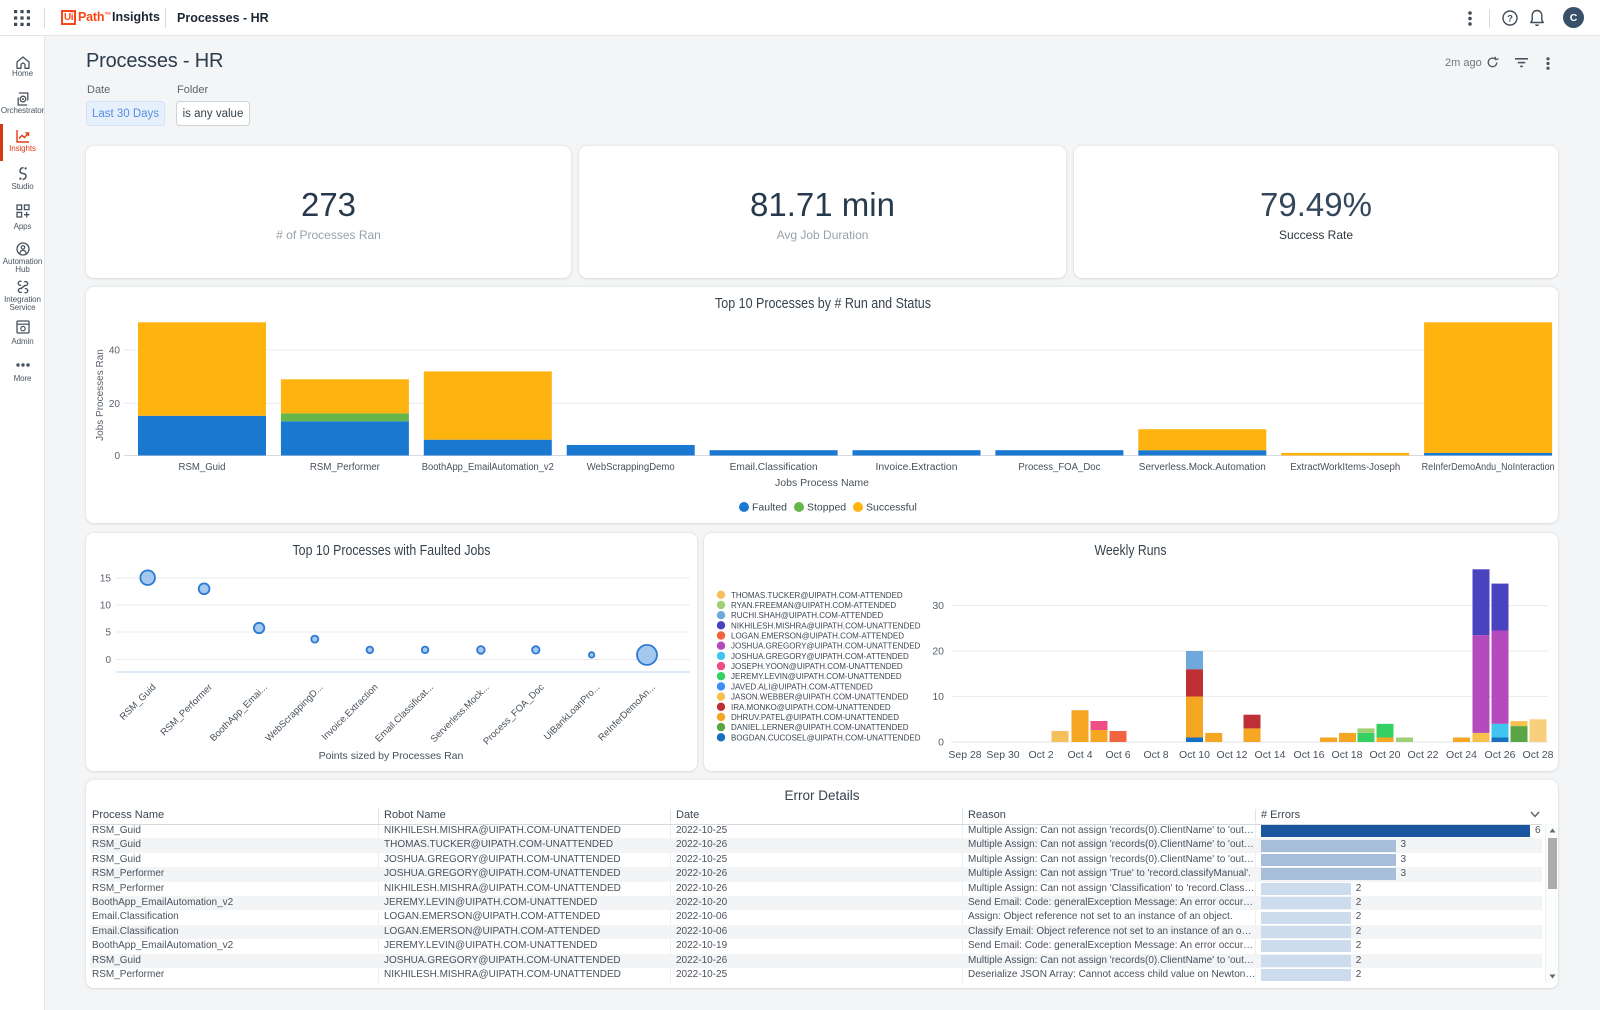  Describe the element at coordinates (811, 707) in the screenshot. I see `svg-text:IRA.MONKO@UIPATH.COM-UNATTENDE: IRA.MONKO@UIPATH.COM-UNATTENDED` at that location.